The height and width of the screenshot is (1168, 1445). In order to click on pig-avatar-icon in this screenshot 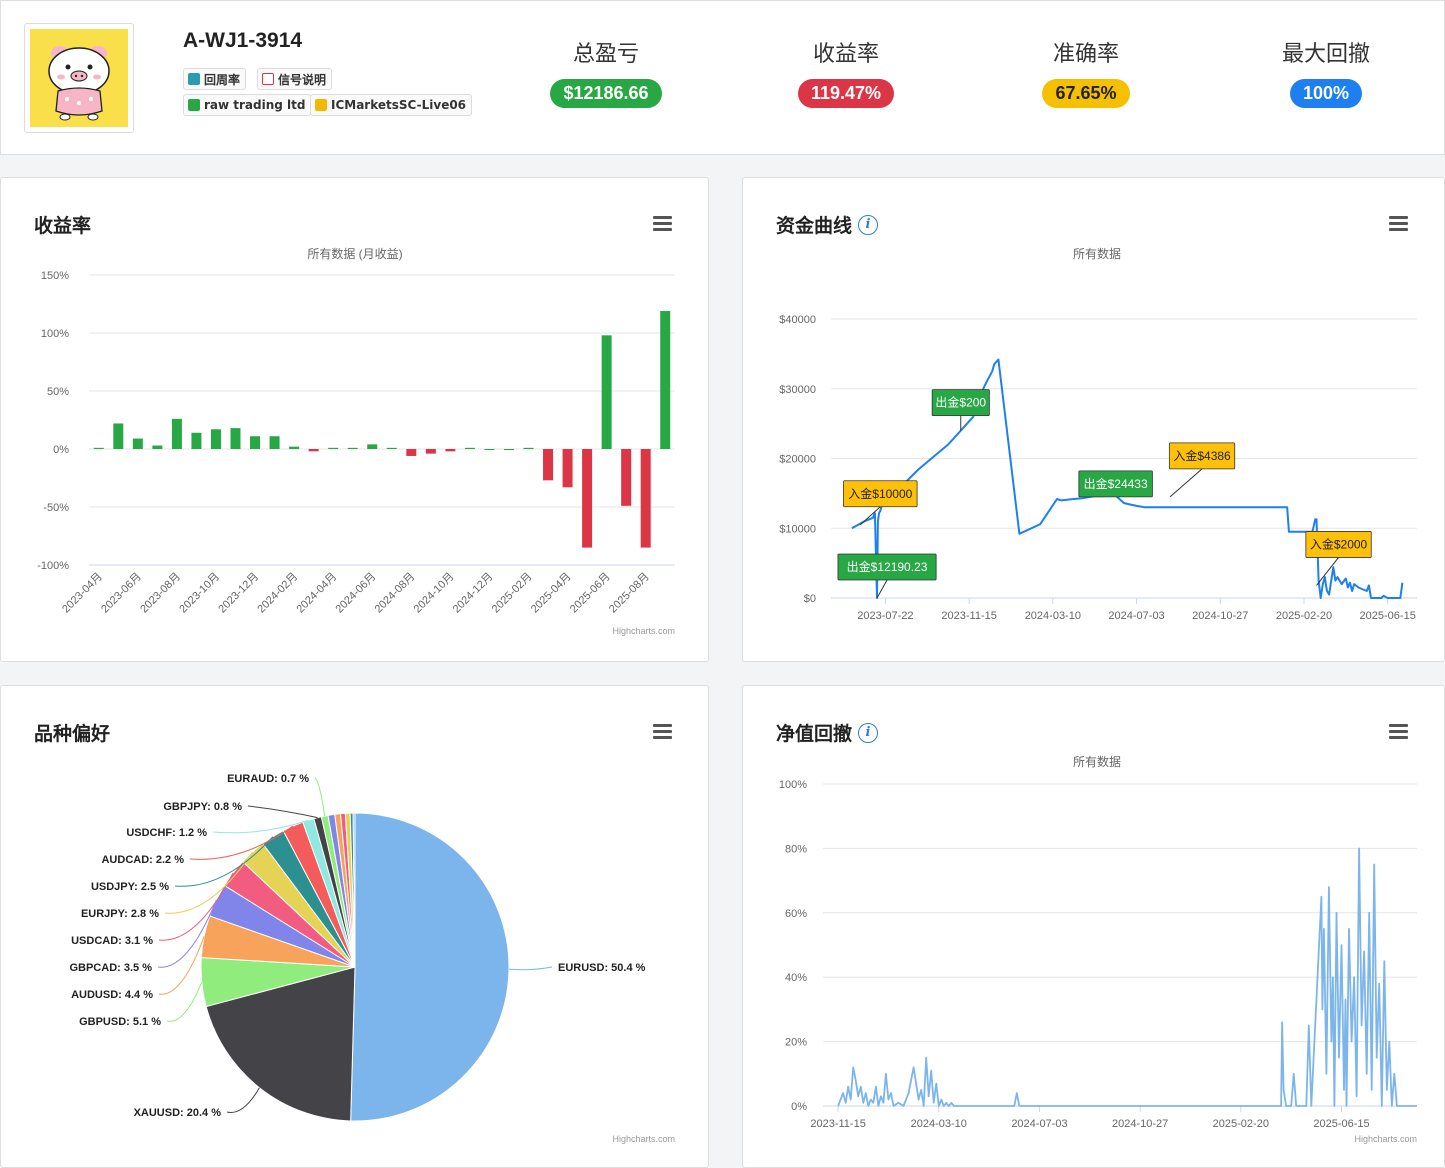, I will do `click(79, 78)`.